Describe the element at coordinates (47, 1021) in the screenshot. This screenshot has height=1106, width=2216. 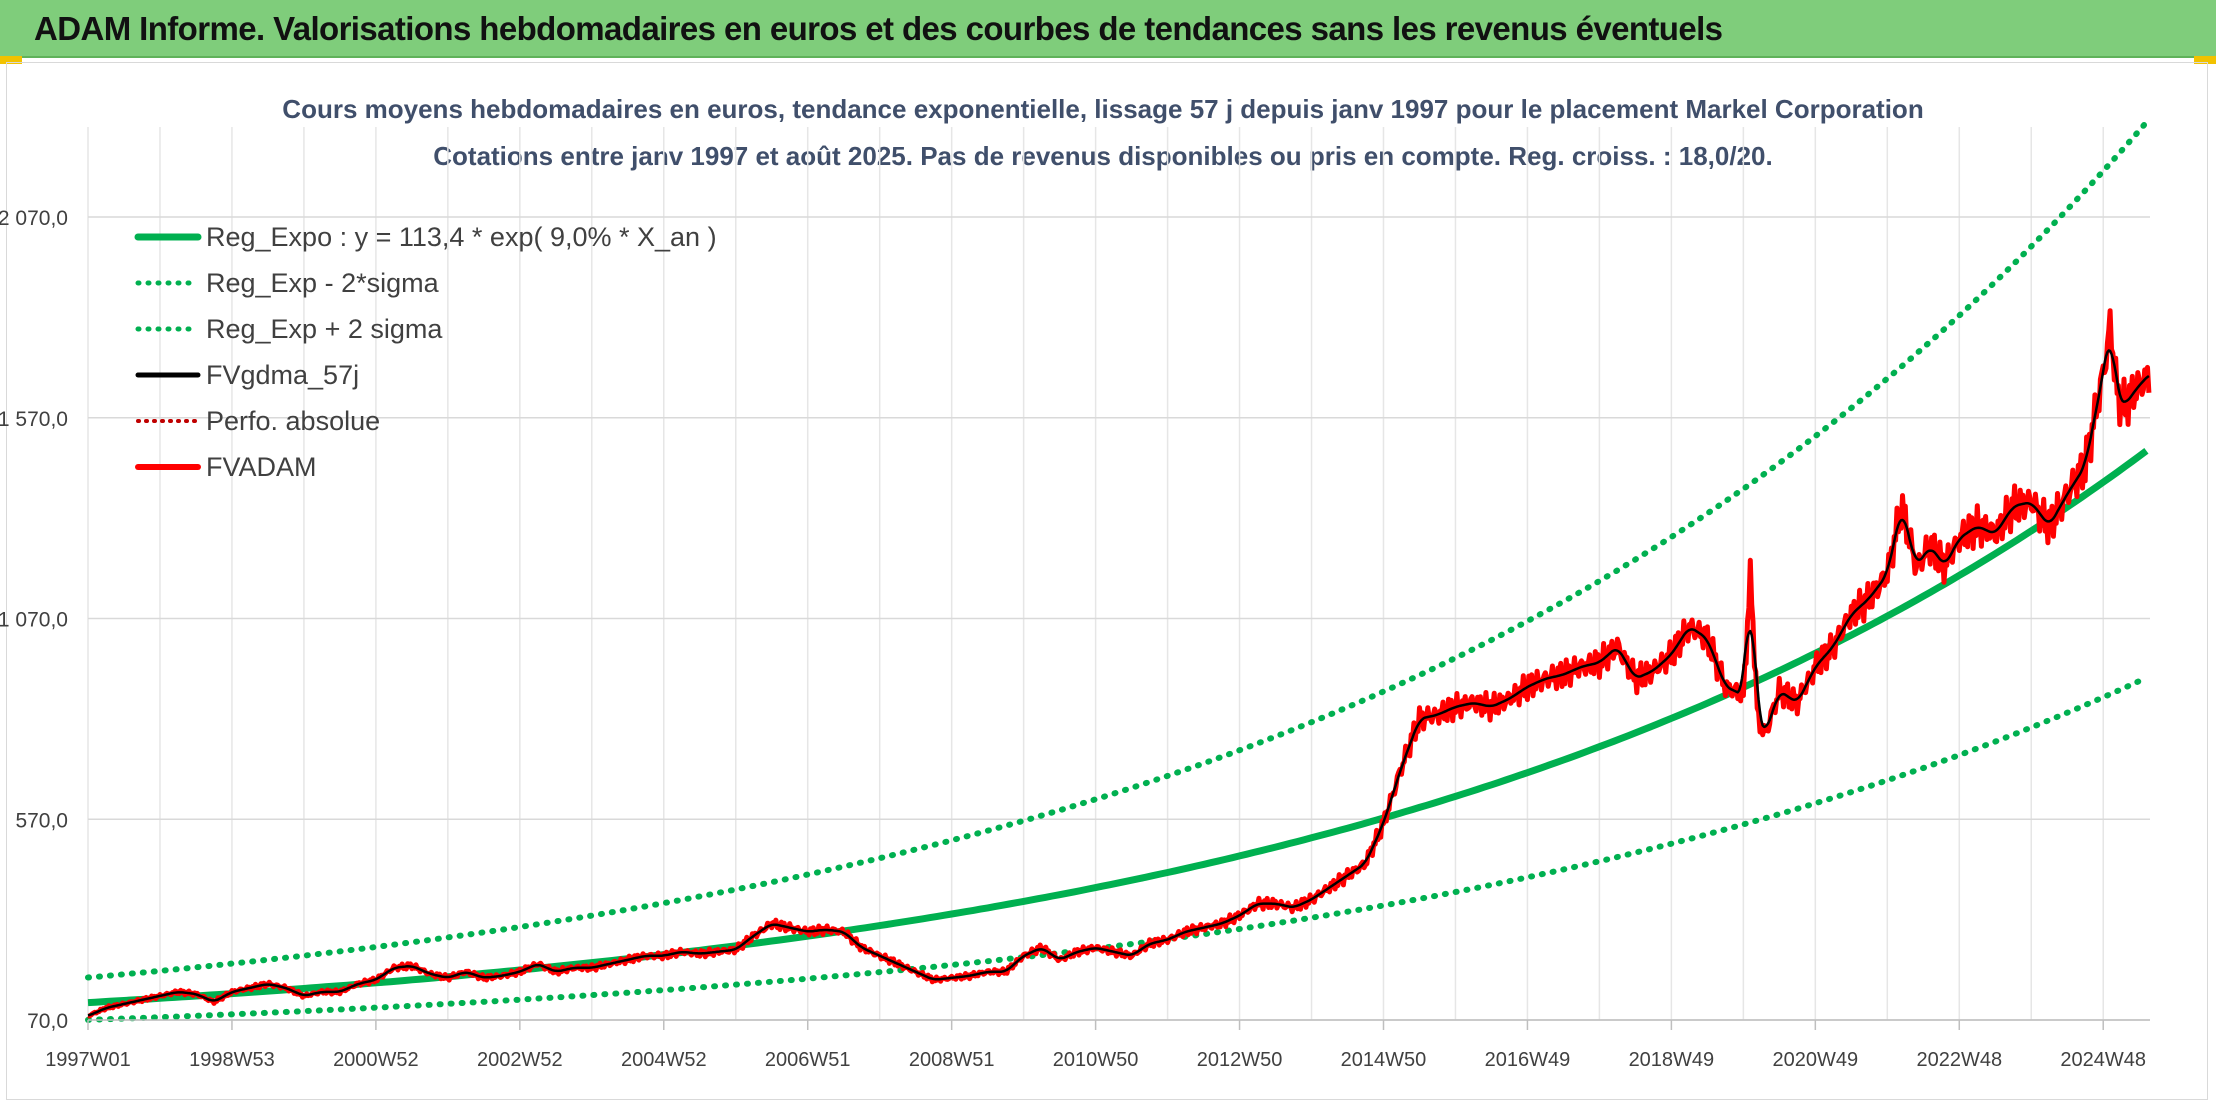
I see `y-tick-label: 70,0` at that location.